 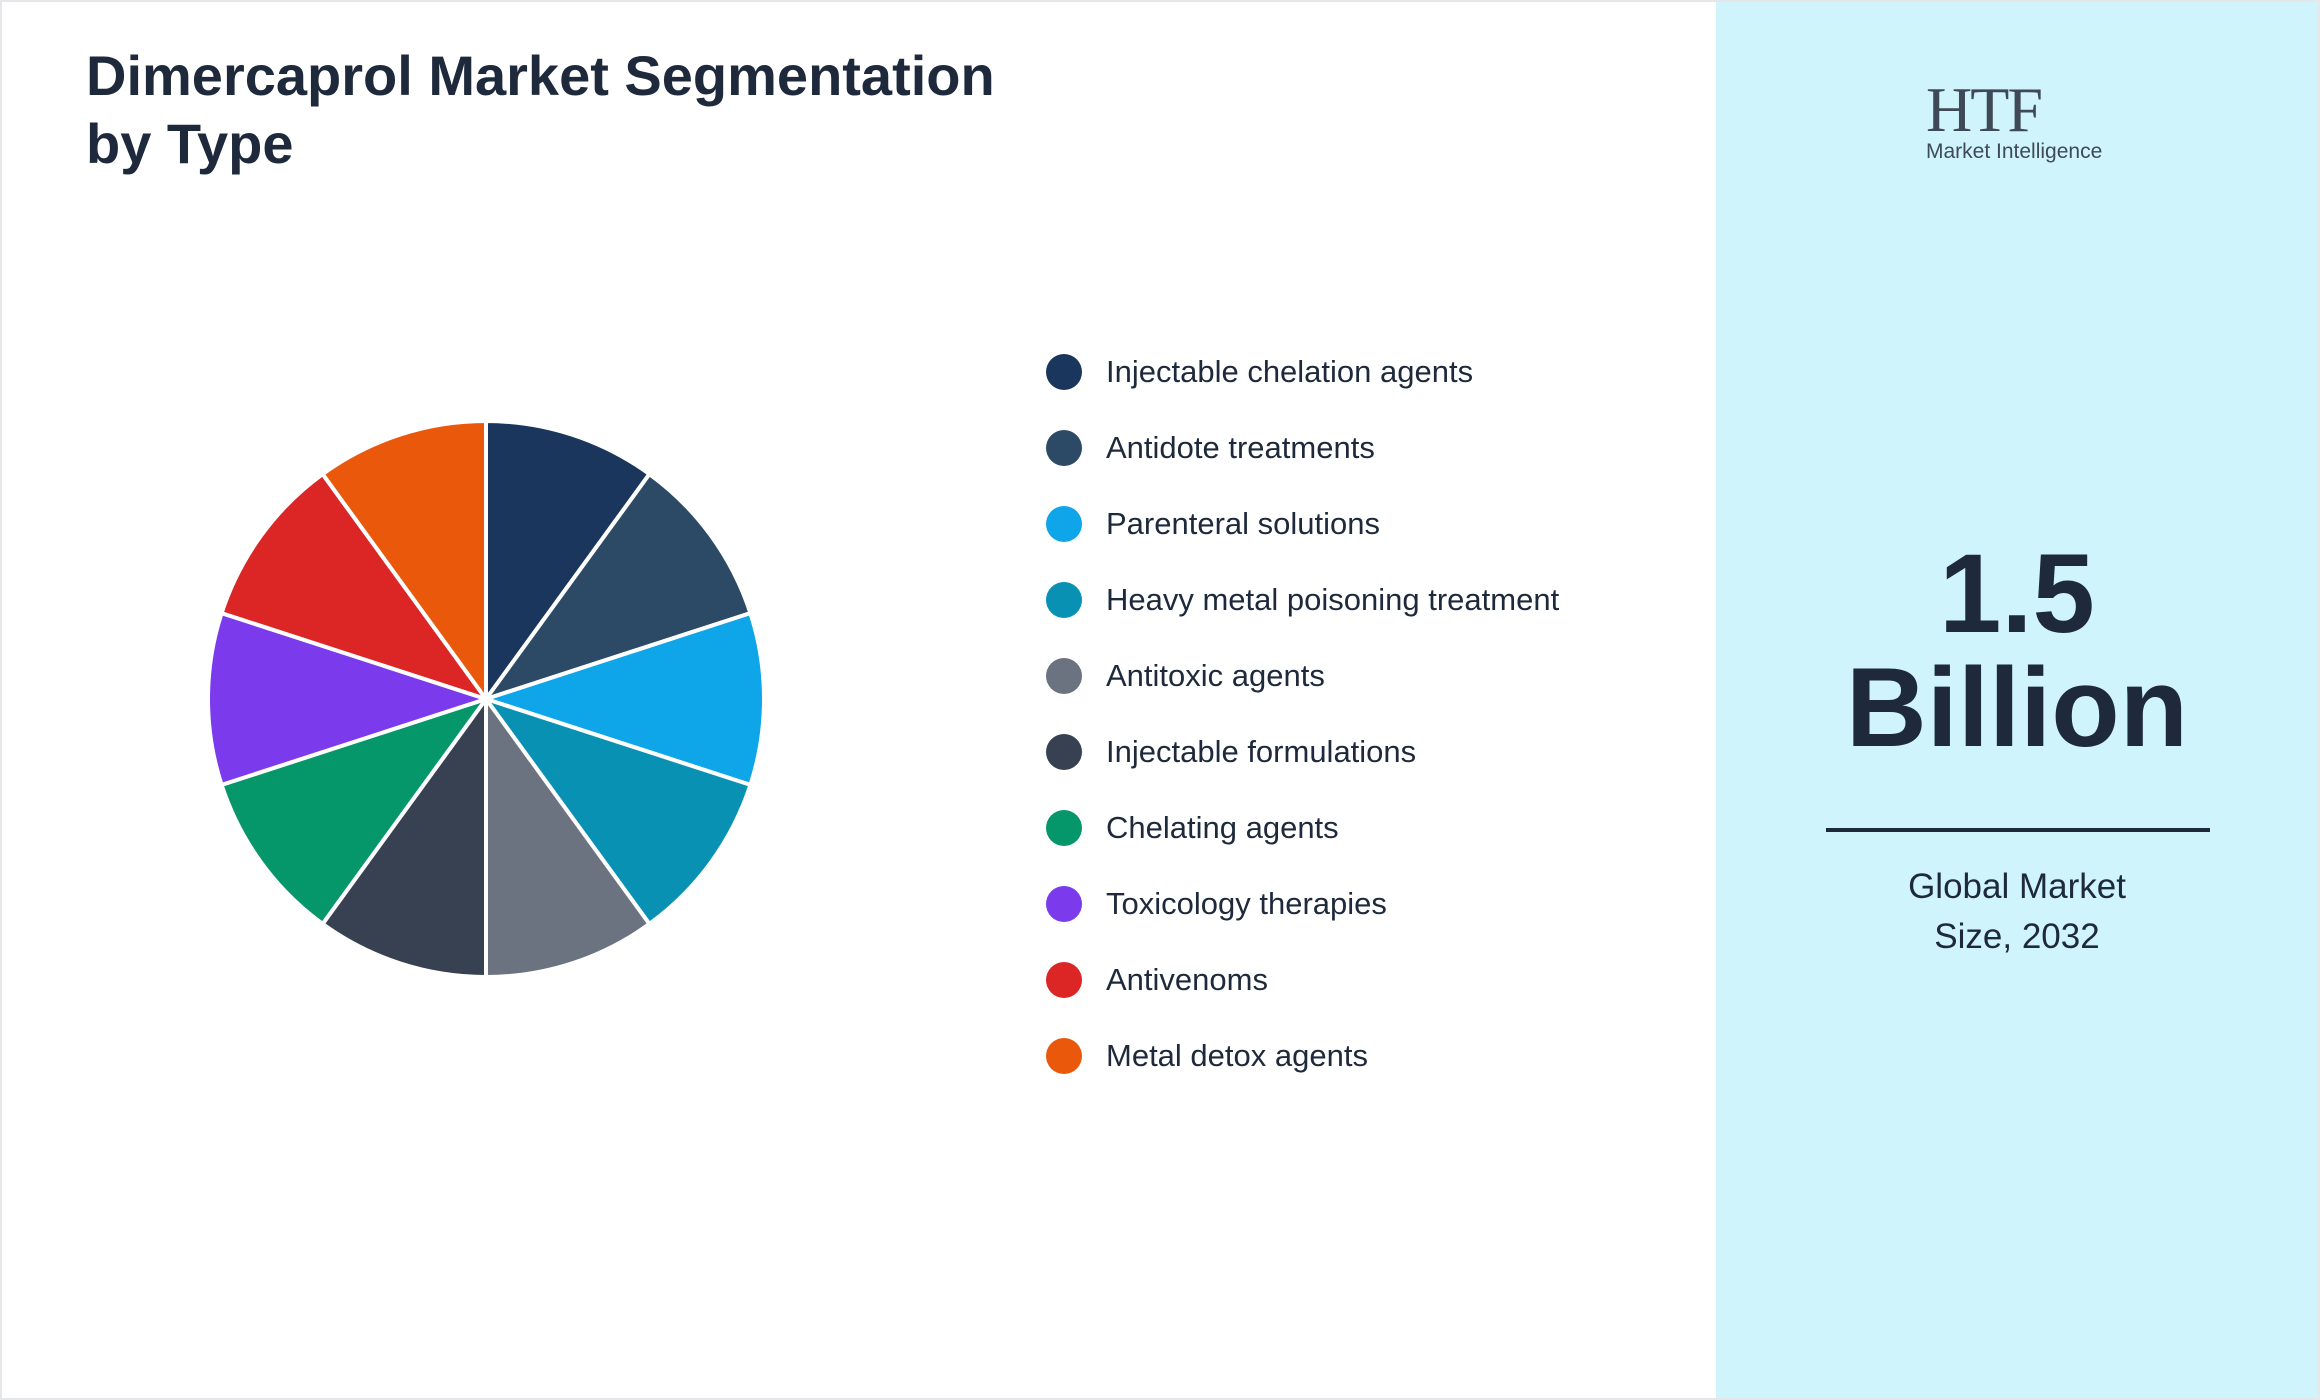 What do you see at coordinates (540, 109) in the screenshot?
I see `chart-title: Dimercaprol Market Segmentation by Type` at bounding box center [540, 109].